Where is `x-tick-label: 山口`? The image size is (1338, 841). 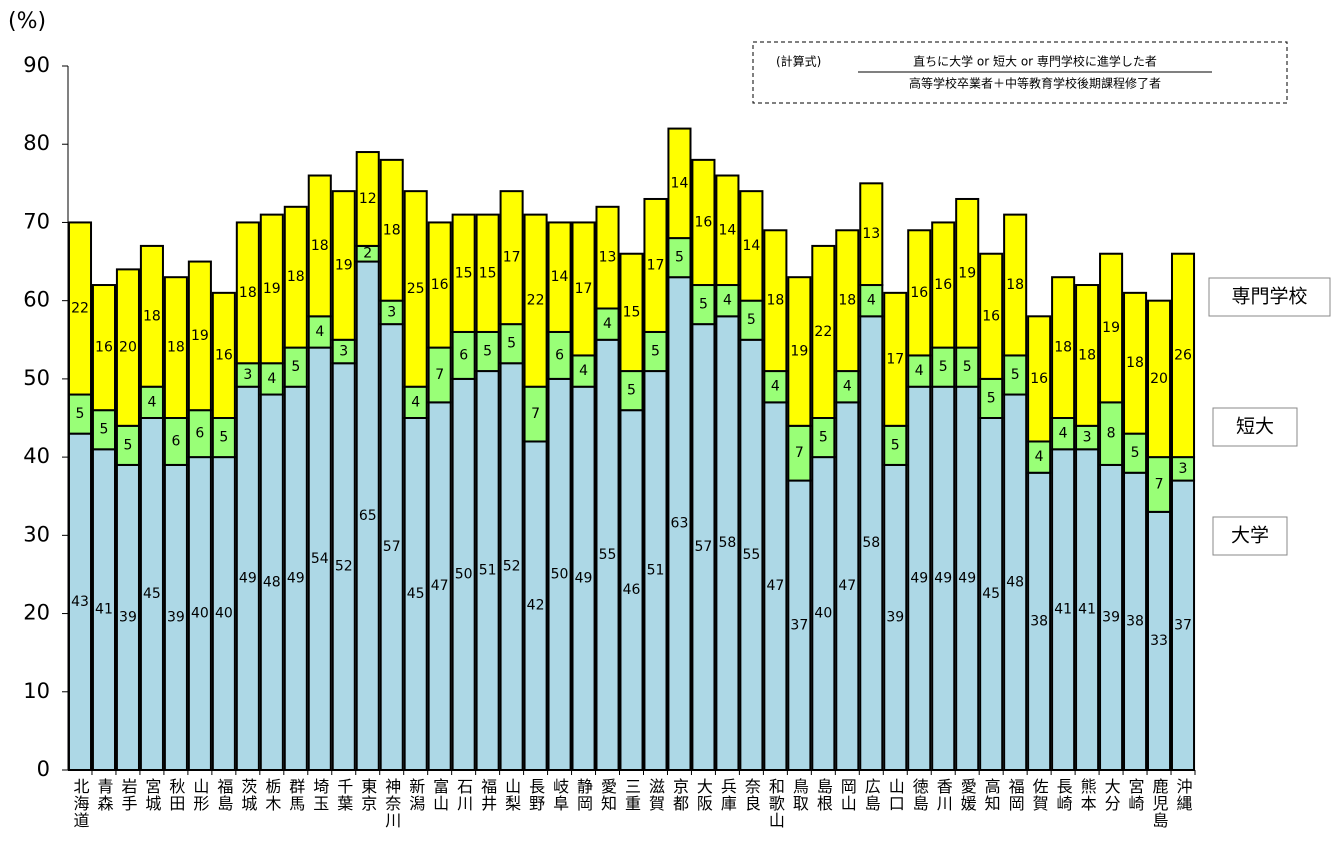
x-tick-label: 山口 is located at coordinates (895, 795).